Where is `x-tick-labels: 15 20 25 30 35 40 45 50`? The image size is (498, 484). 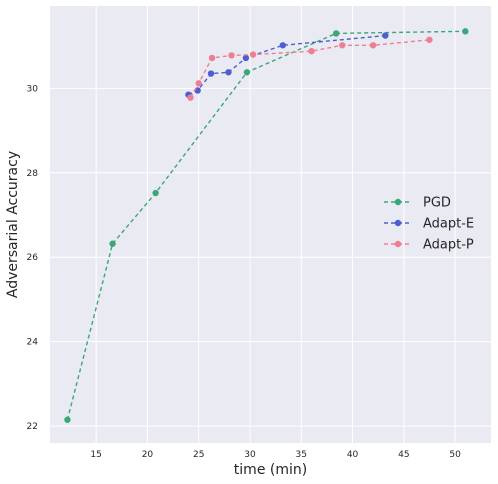 x-tick-labels: 15 20 25 30 35 40 45 50 is located at coordinates (275, 455).